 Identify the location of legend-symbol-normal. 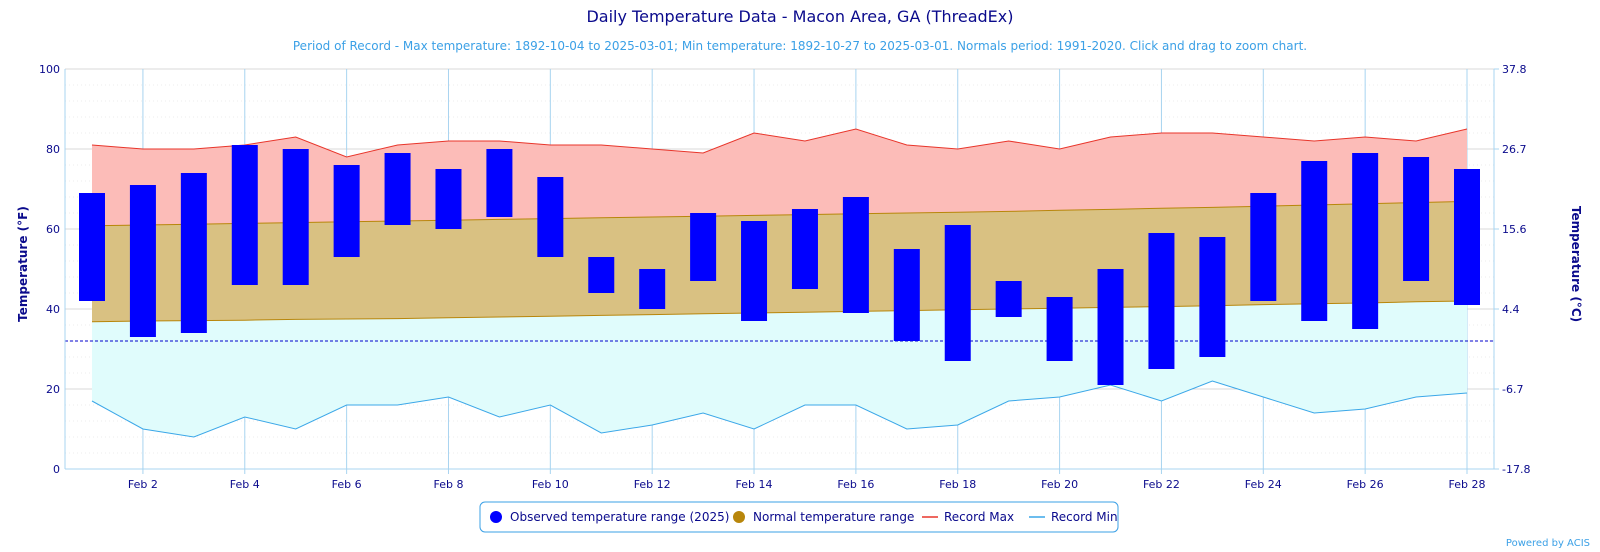
(739, 517).